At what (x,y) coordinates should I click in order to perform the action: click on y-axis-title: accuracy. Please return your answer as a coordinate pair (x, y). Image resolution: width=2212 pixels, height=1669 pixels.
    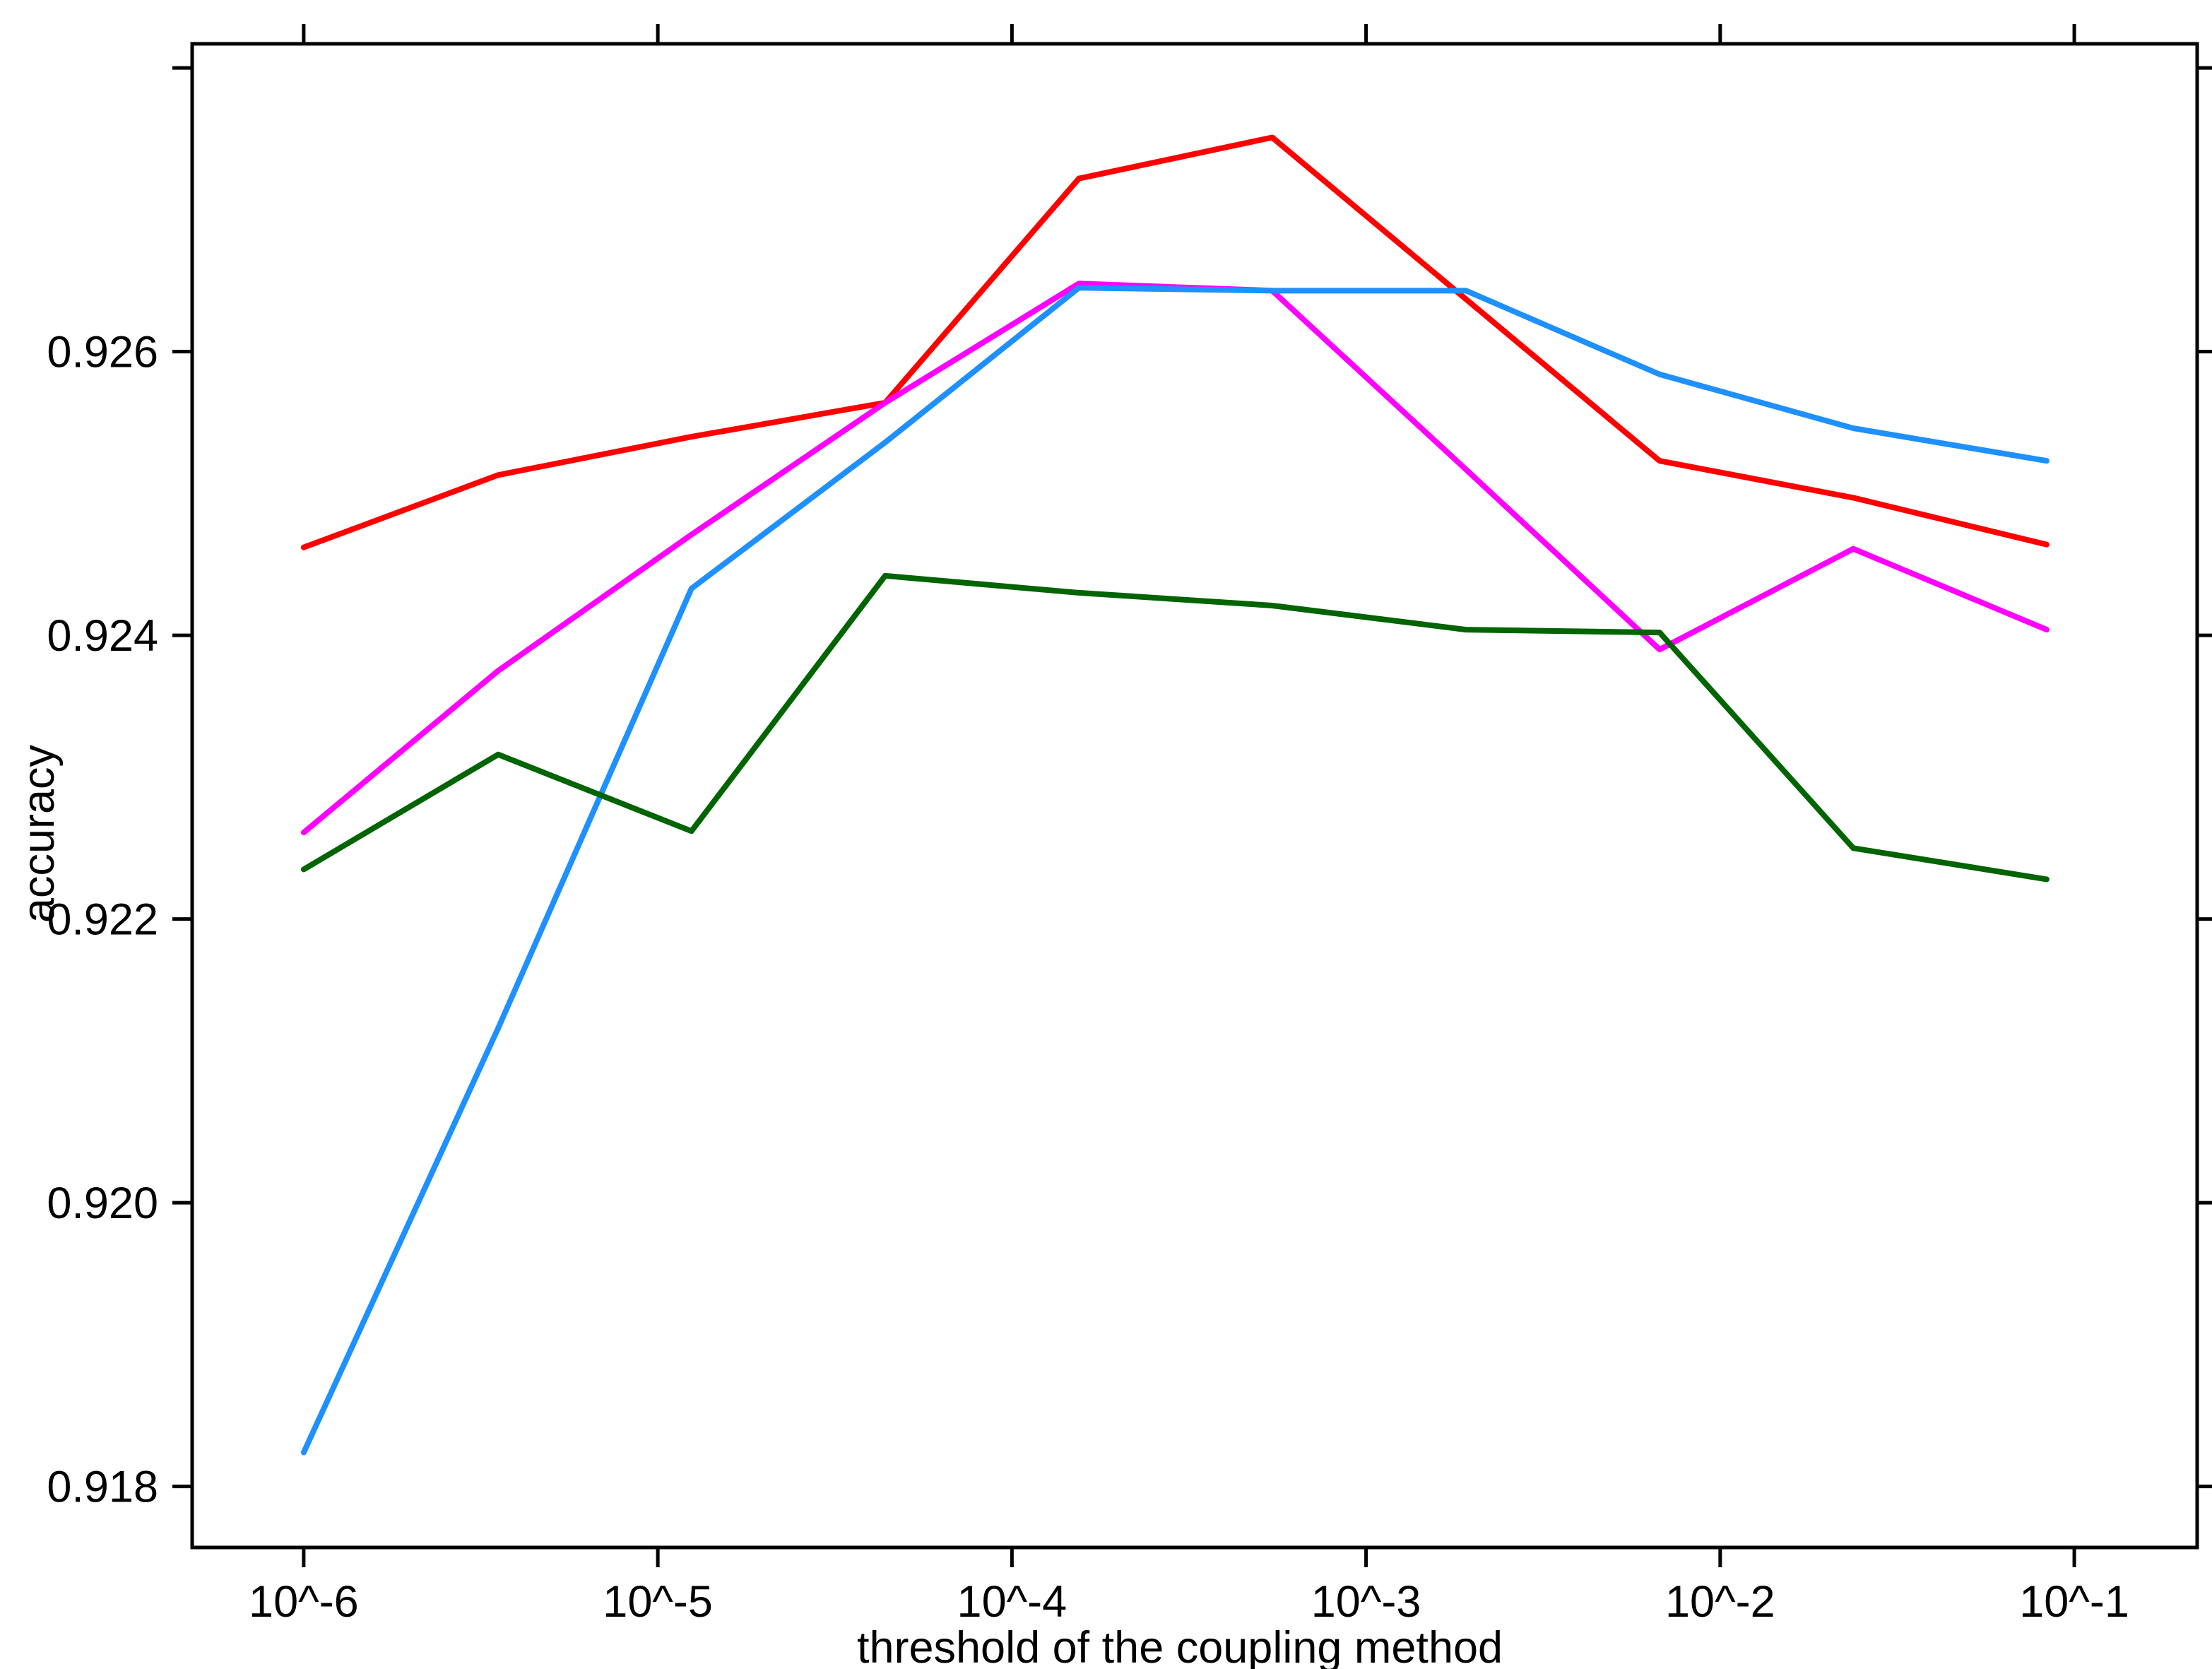
    Looking at the image, I should click on (39, 834).